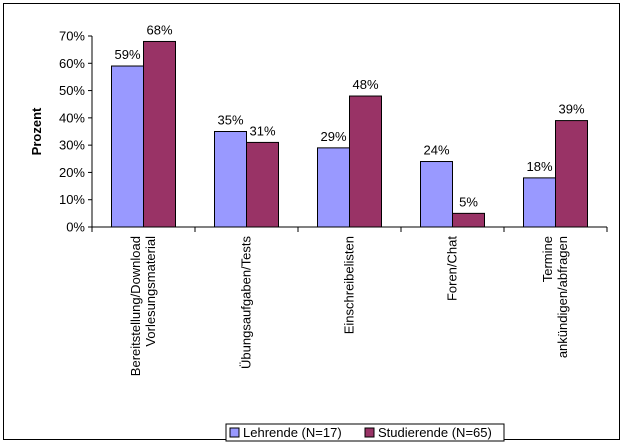 The width and height of the screenshot is (625, 445). What do you see at coordinates (72, 117) in the screenshot?
I see `y-tick-label: 40%` at bounding box center [72, 117].